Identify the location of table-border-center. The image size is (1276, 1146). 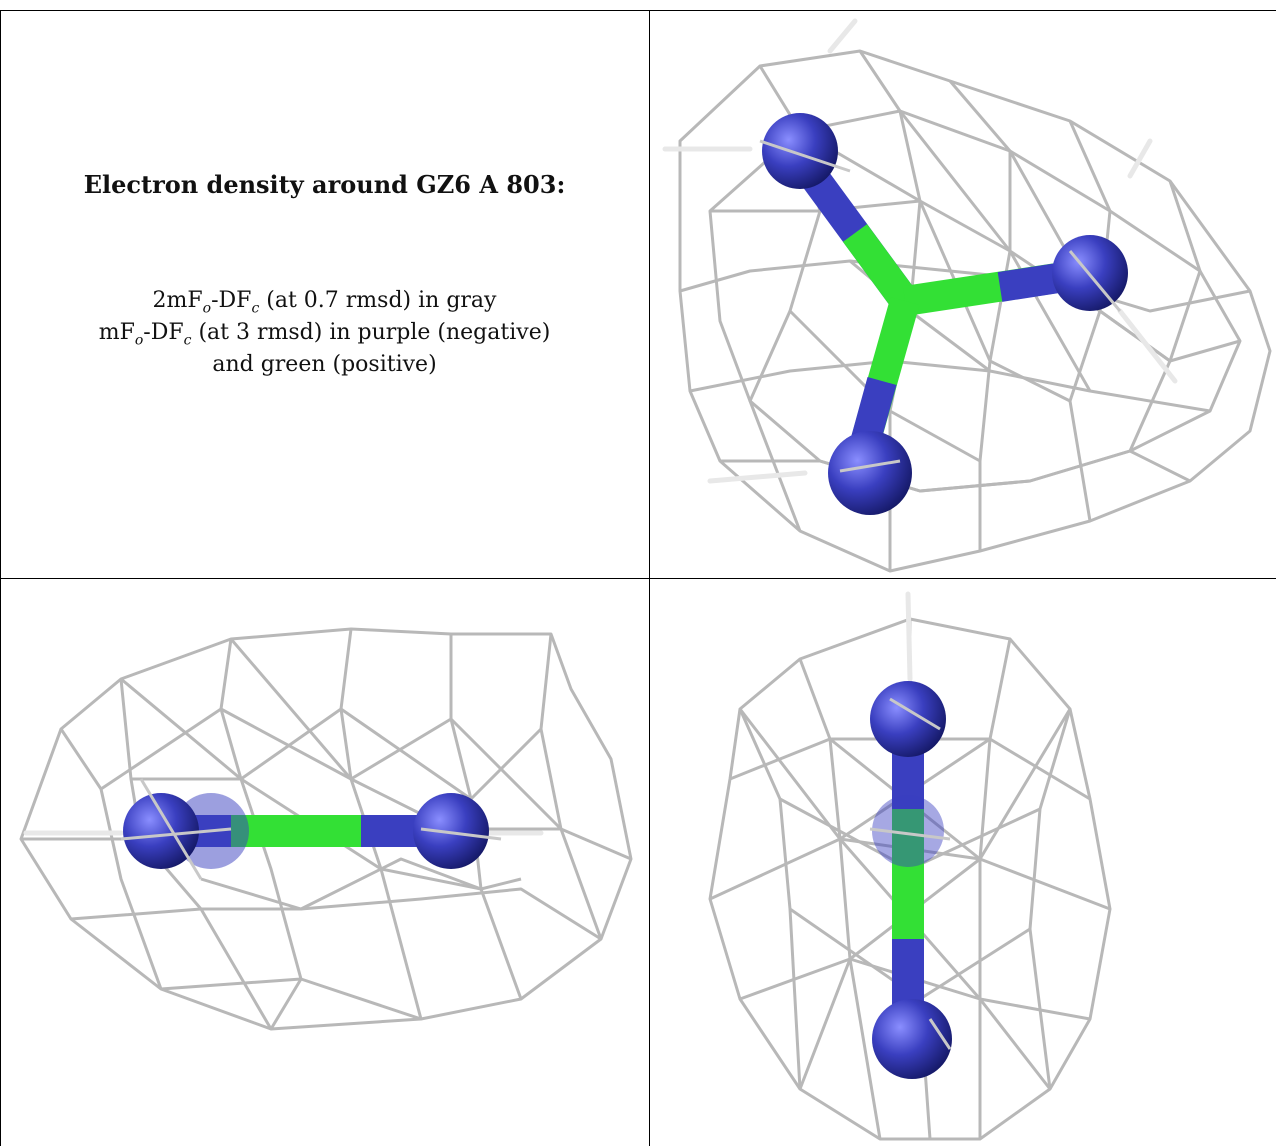
(649, 578).